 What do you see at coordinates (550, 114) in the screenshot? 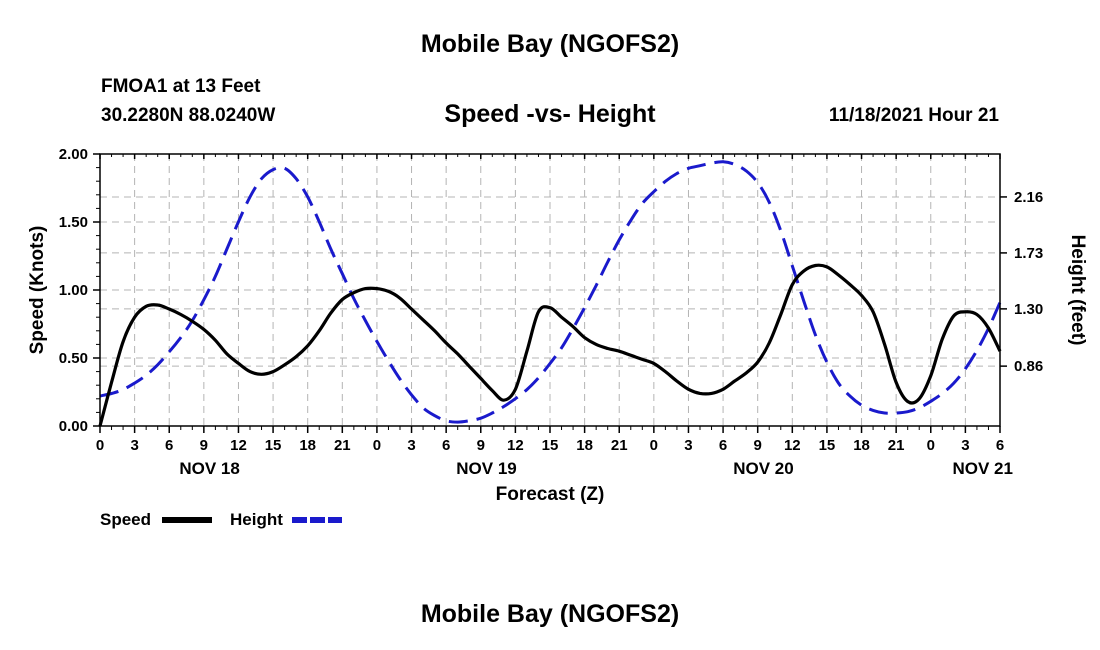
I see `chart-subtitle: Speed -vs- Height` at bounding box center [550, 114].